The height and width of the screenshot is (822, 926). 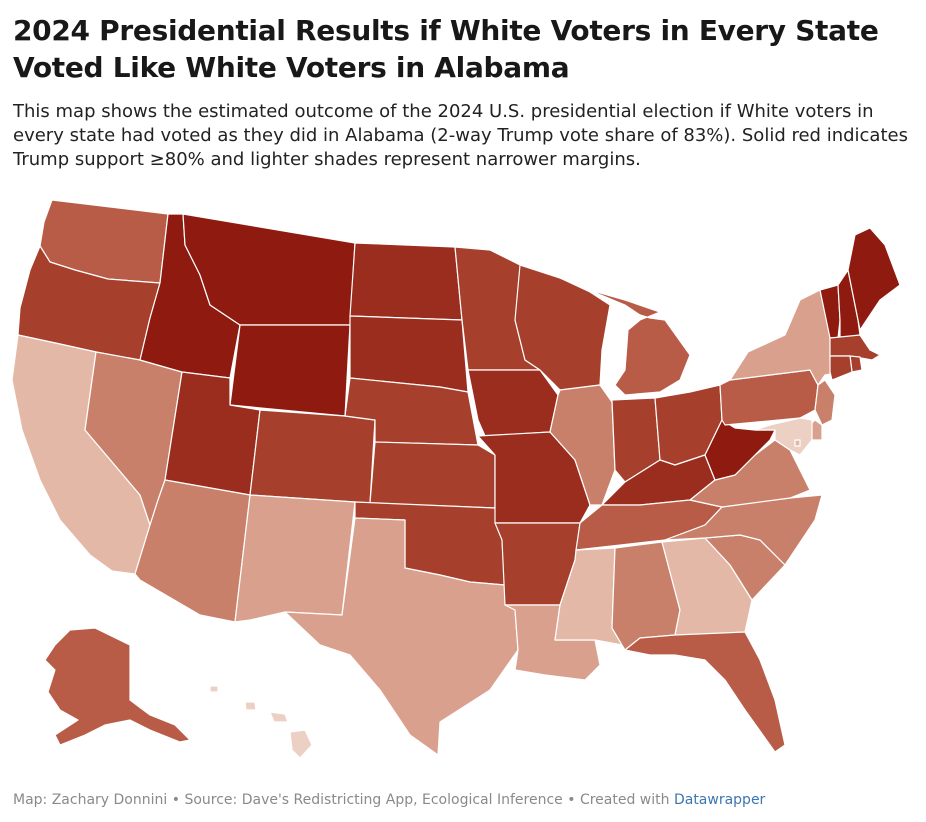 What do you see at coordinates (625, 336) in the screenshot?
I see `state-mi` at bounding box center [625, 336].